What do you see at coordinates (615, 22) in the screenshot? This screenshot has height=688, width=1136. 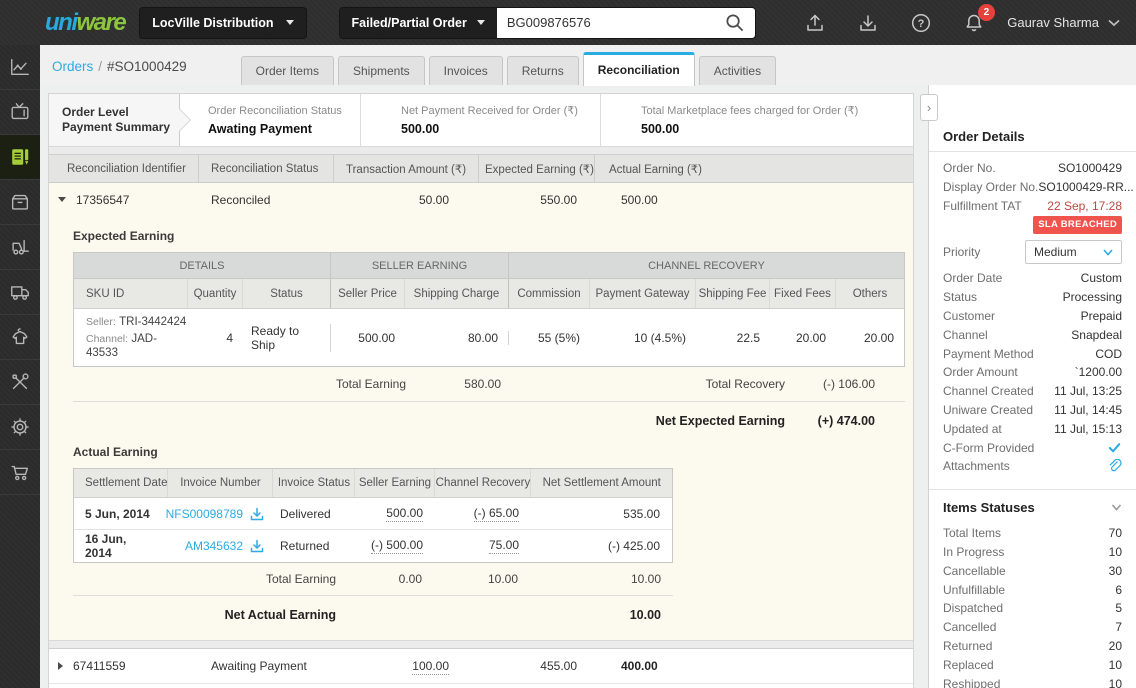 I see `search-input` at bounding box center [615, 22].